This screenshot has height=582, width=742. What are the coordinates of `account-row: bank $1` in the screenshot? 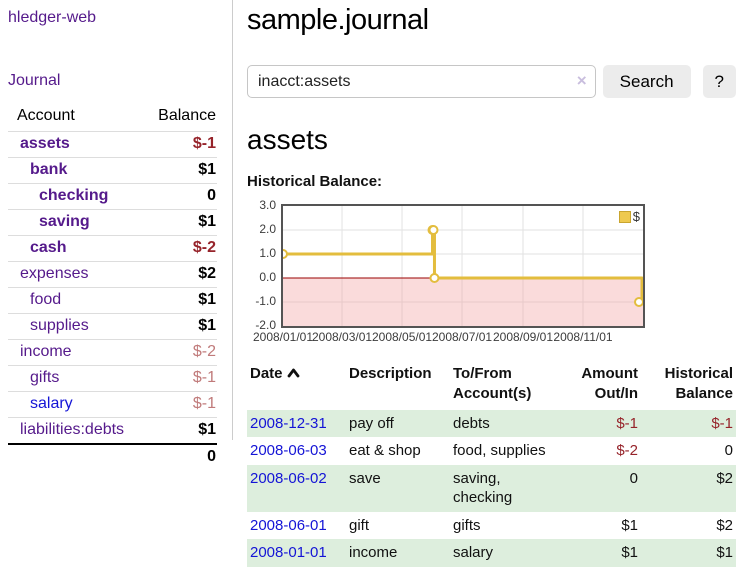 It's located at (112, 170).